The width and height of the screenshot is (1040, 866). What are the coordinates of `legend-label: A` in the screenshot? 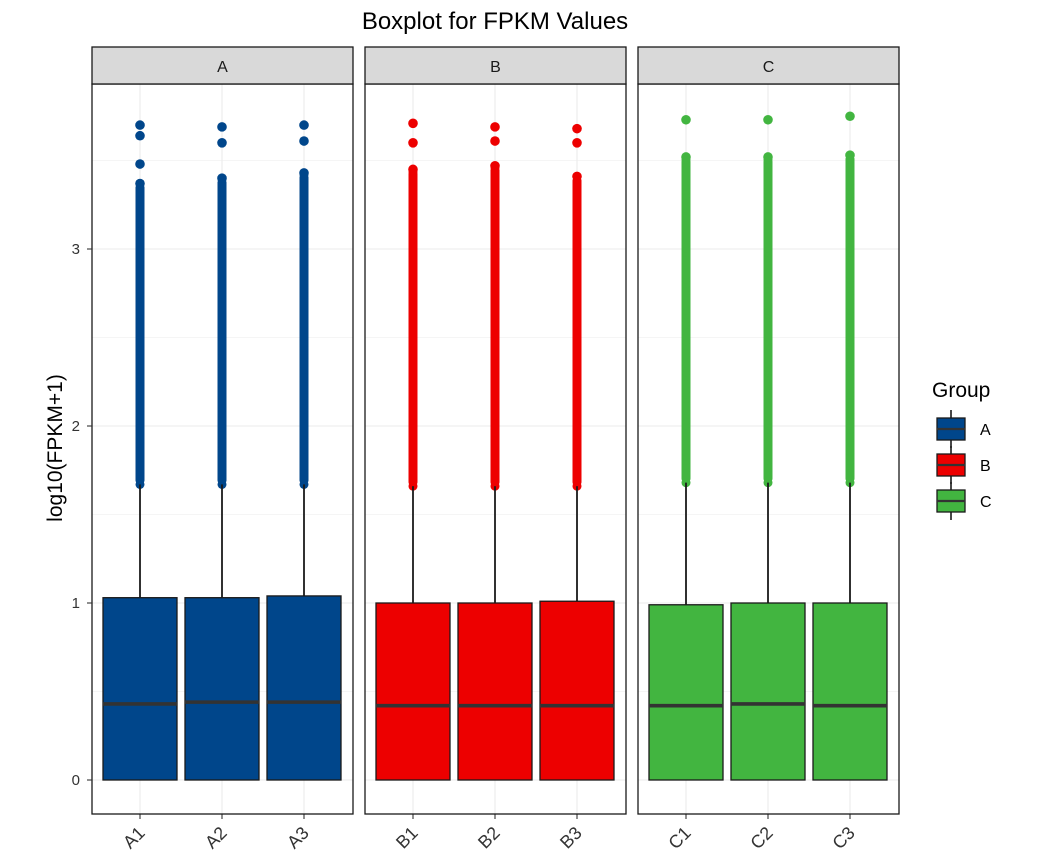 It's located at (985, 430).